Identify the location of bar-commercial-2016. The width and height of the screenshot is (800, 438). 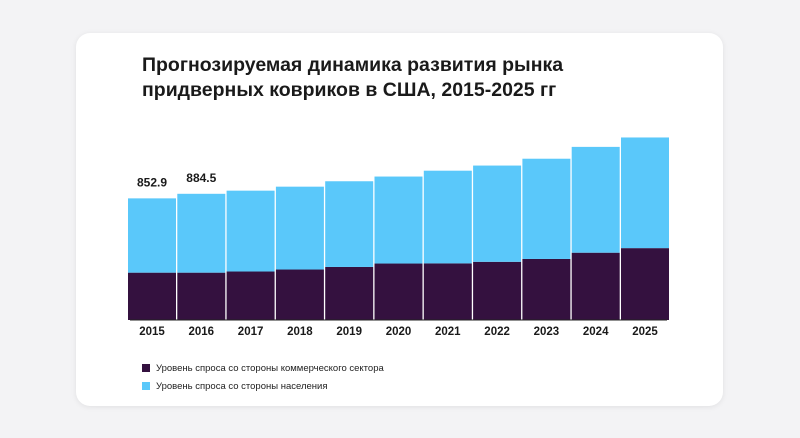
(201, 296).